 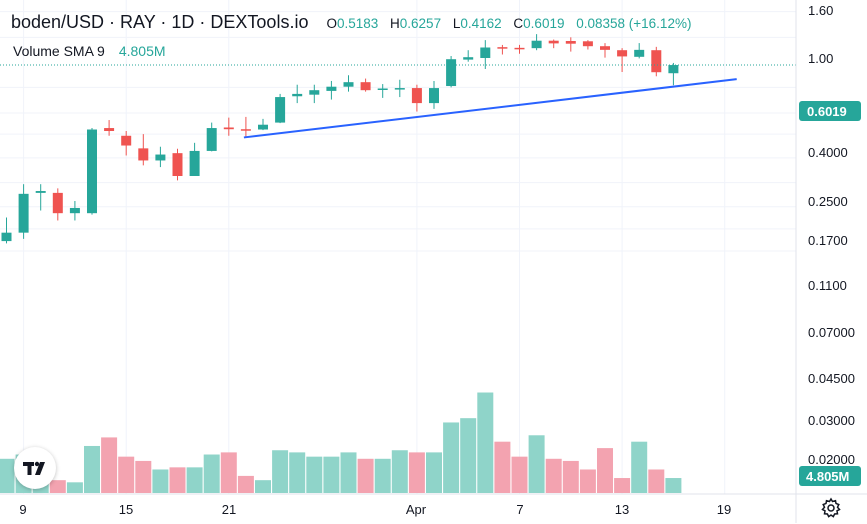 I want to click on time-tick-label: 13, so click(x=622, y=509).